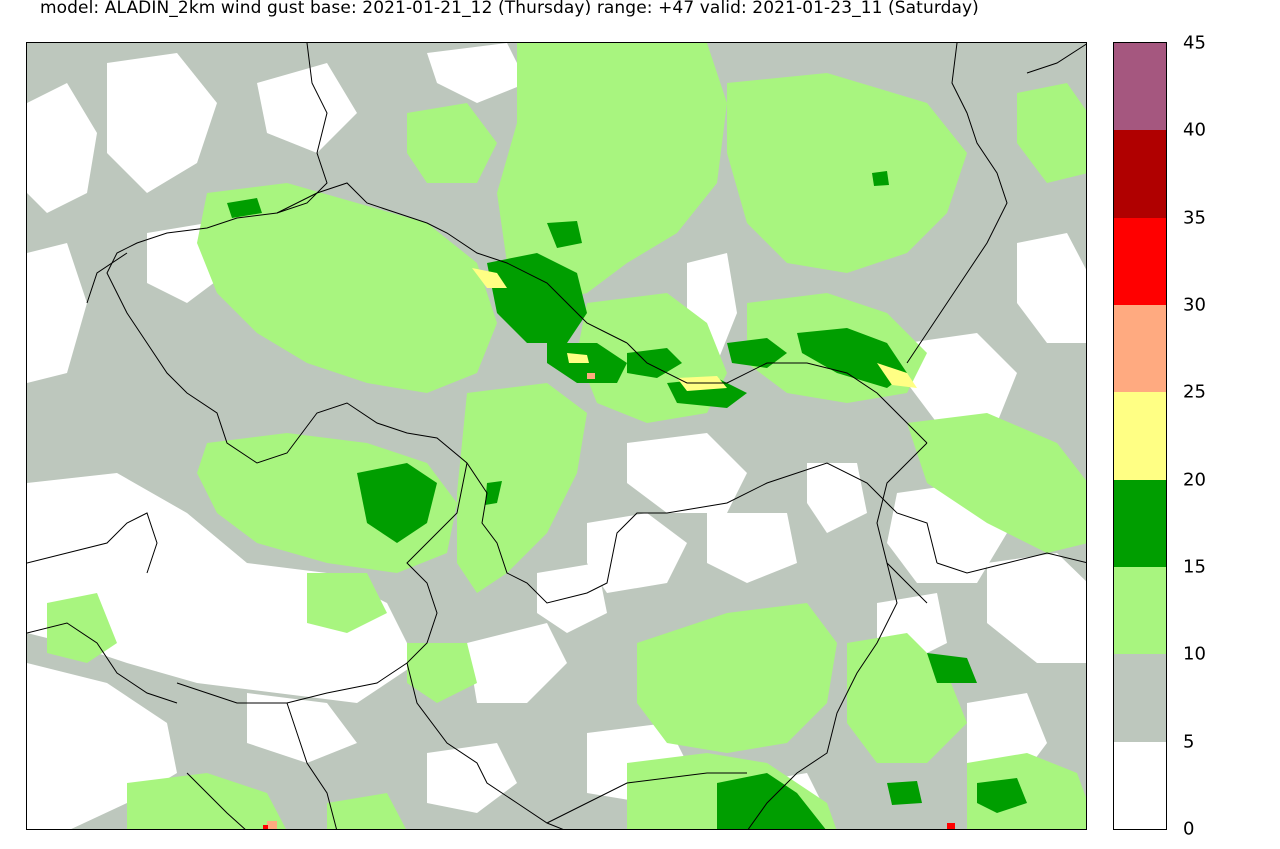 The height and width of the screenshot is (849, 1280). I want to click on gust-25-30-areas, so click(431, 601).